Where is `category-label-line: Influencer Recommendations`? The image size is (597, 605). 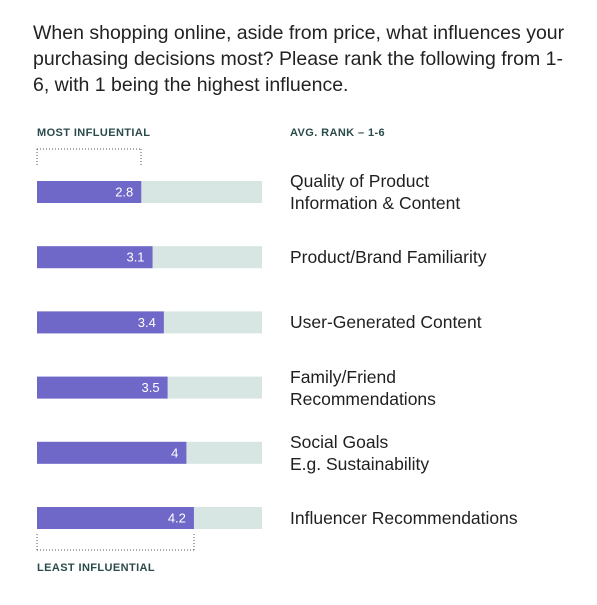 category-label-line: Influencer Recommendations is located at coordinates (404, 518).